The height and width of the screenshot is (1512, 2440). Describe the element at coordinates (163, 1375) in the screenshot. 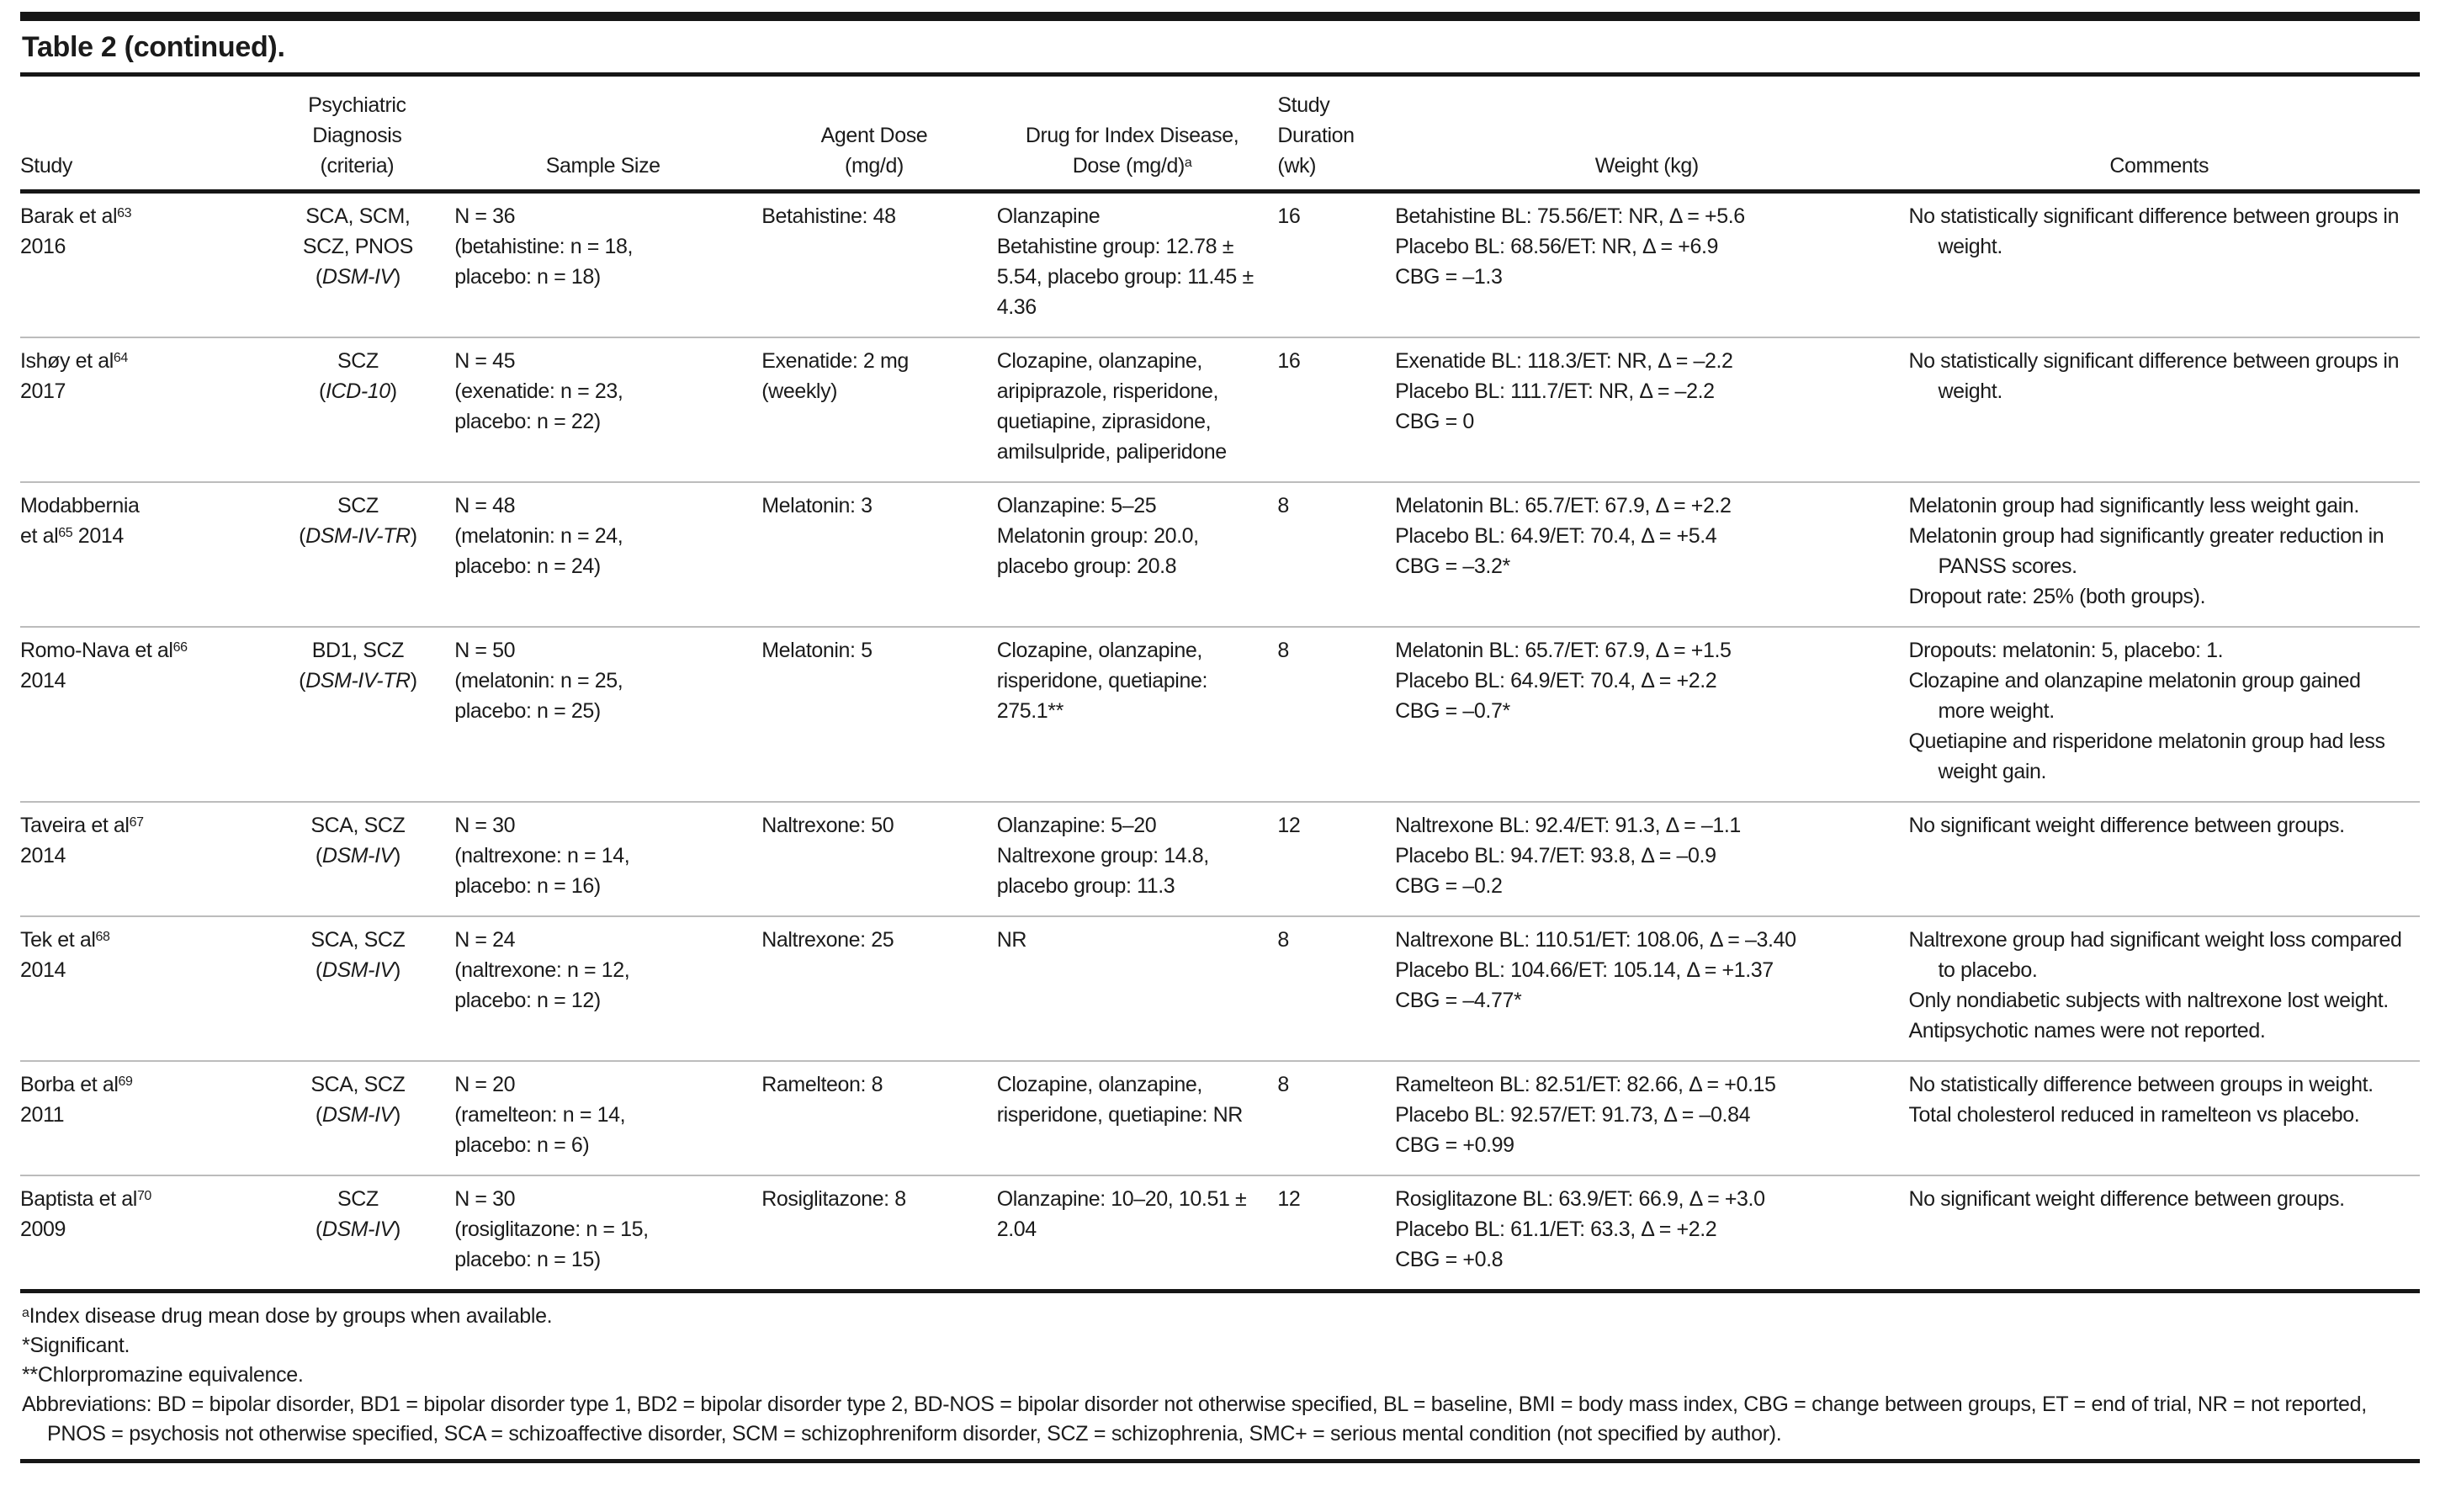

I see `footnote: **Chlorpromazine equivalence.` at that location.